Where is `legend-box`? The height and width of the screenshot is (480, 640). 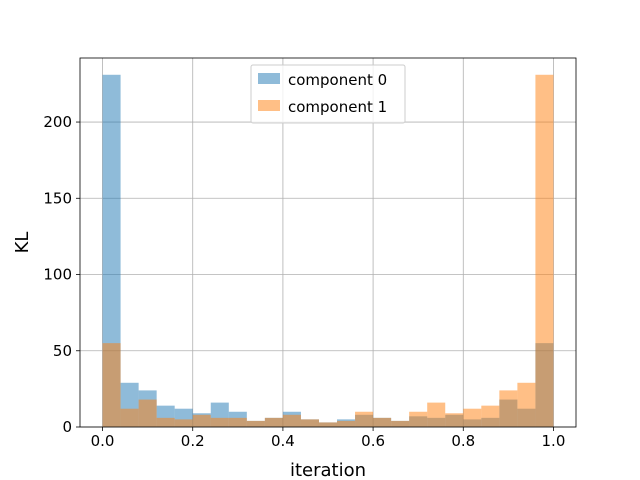 legend-box is located at coordinates (328, 94).